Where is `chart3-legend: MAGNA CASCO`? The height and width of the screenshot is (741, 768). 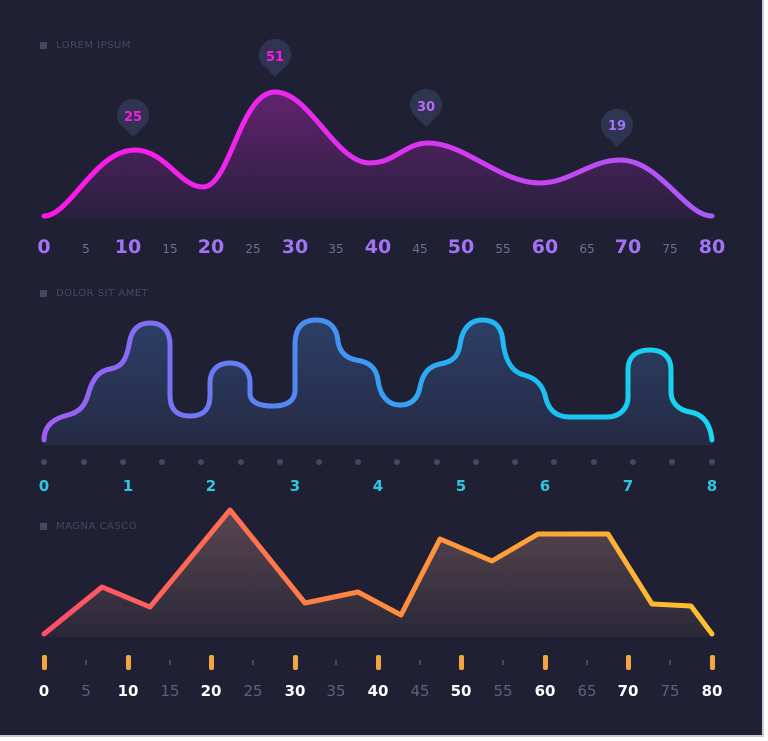 chart3-legend: MAGNA CASCO is located at coordinates (88, 526).